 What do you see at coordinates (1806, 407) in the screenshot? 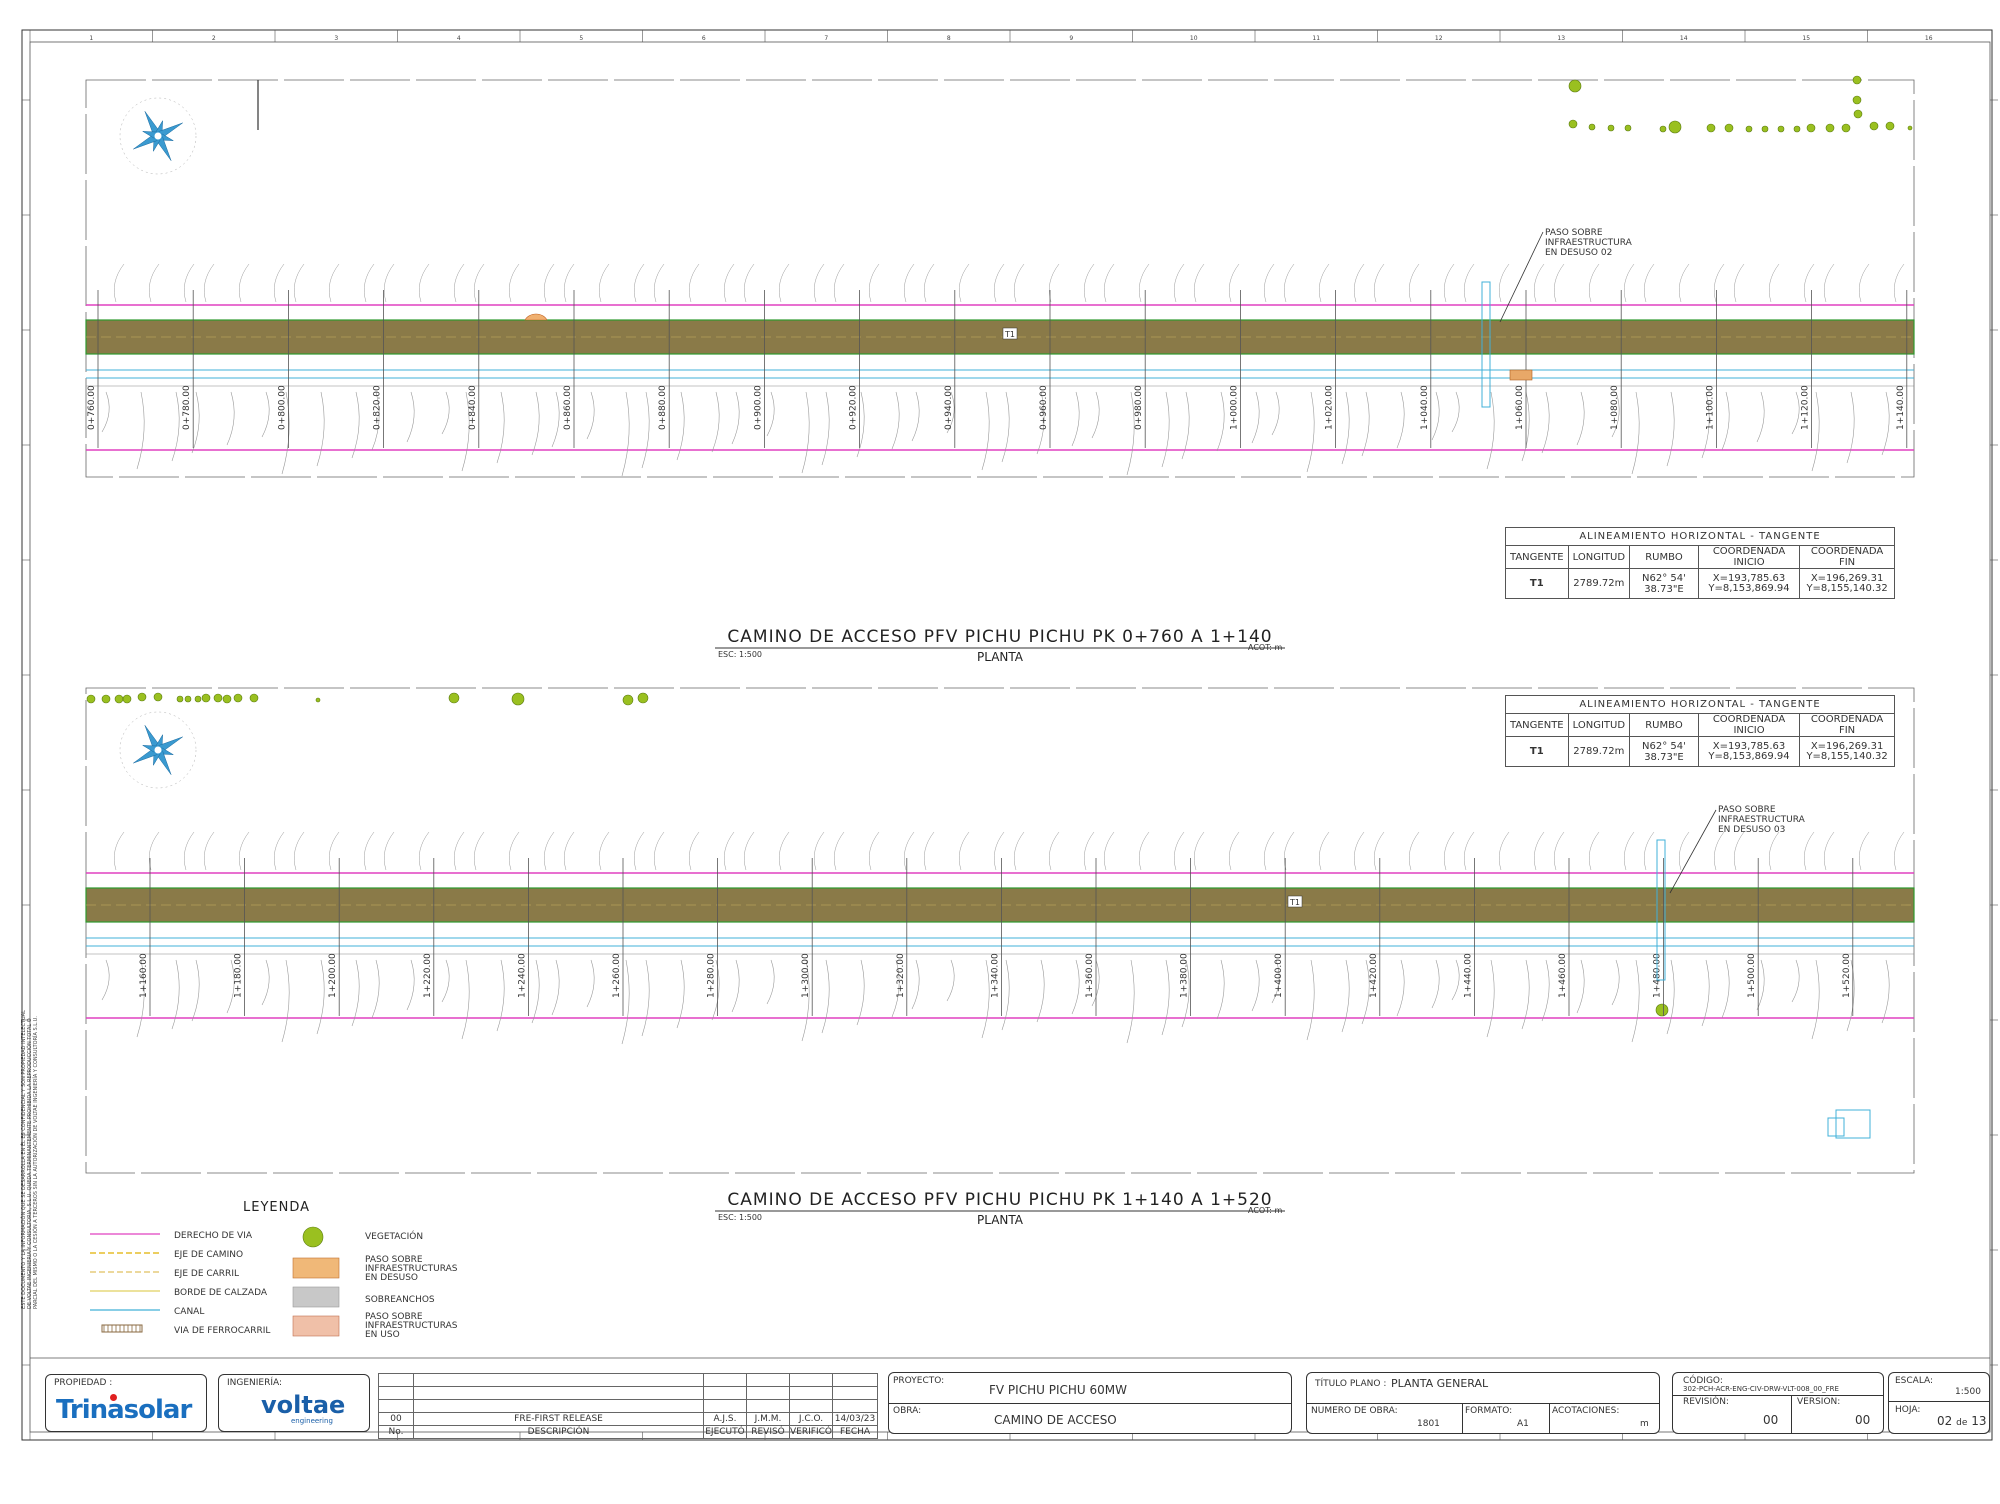
I see `station-label: 1+120.00` at bounding box center [1806, 407].